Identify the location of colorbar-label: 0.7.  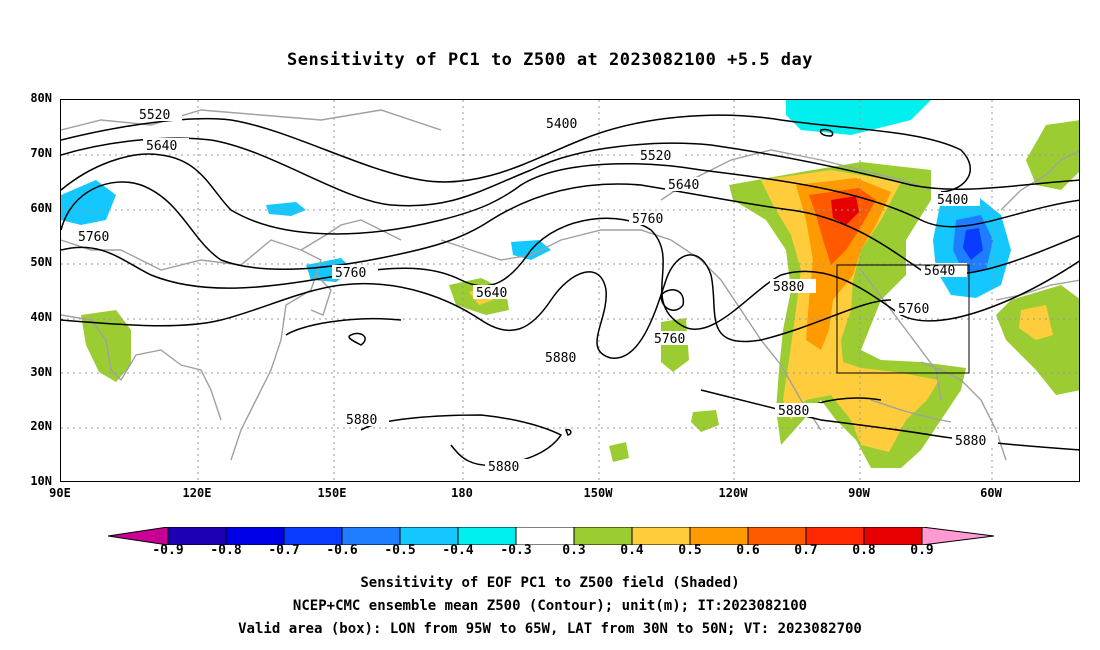
(806, 550).